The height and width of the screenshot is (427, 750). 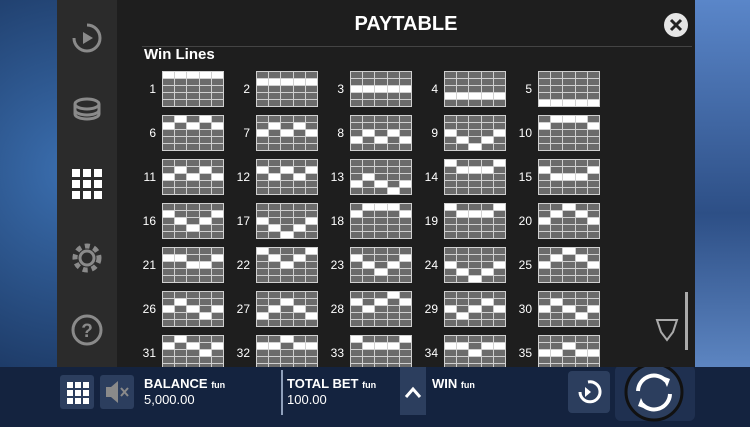 What do you see at coordinates (87, 258) in the screenshot?
I see `settings-icon` at bounding box center [87, 258].